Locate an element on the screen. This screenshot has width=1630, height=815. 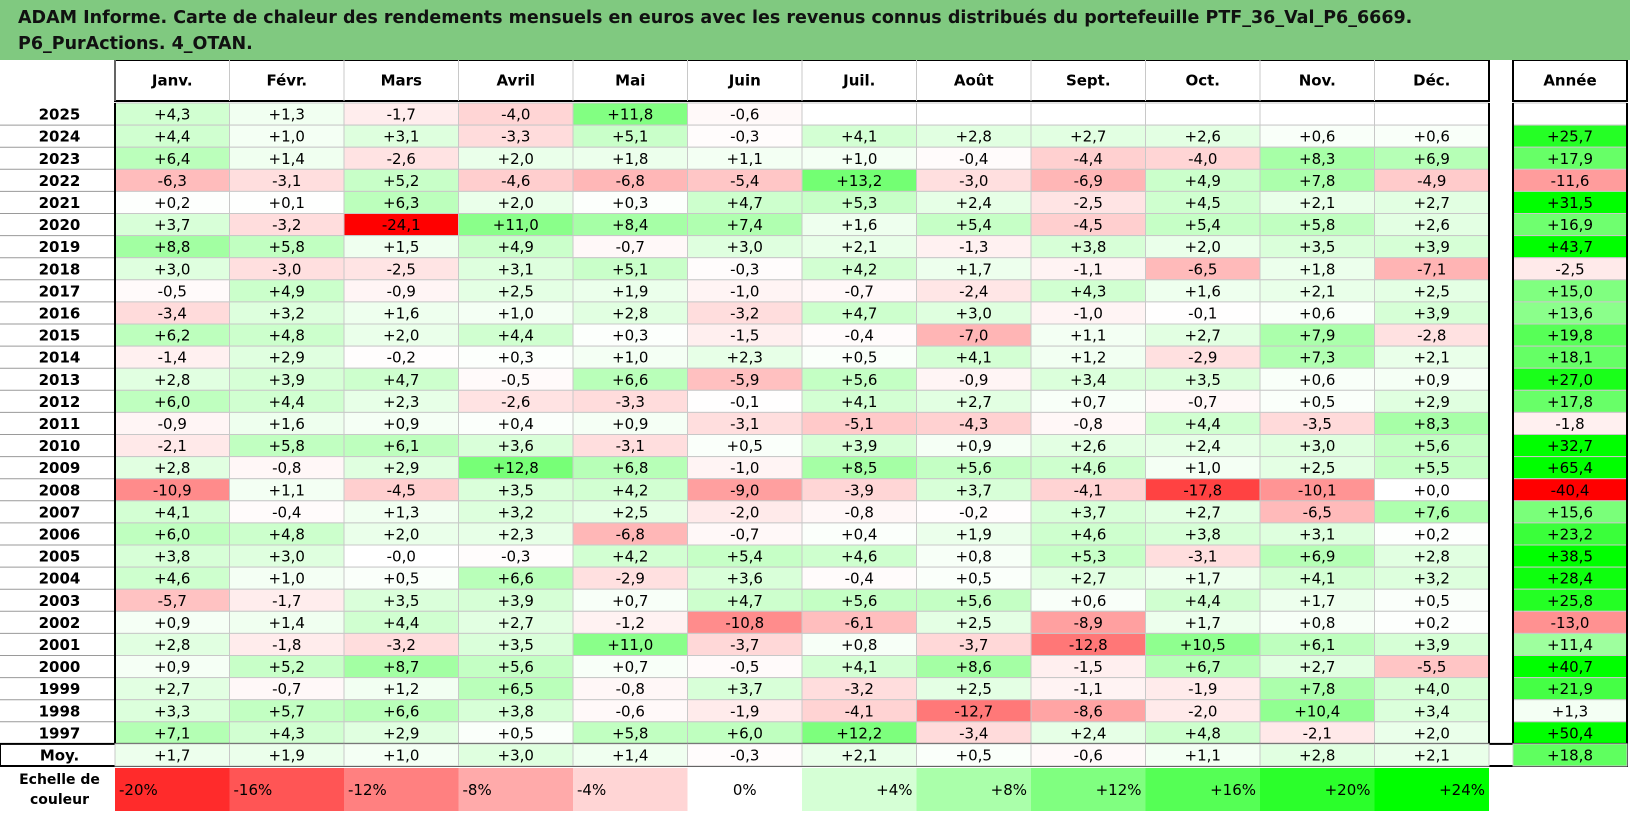
value-2018-4: +3,1 is located at coordinates (516, 269).